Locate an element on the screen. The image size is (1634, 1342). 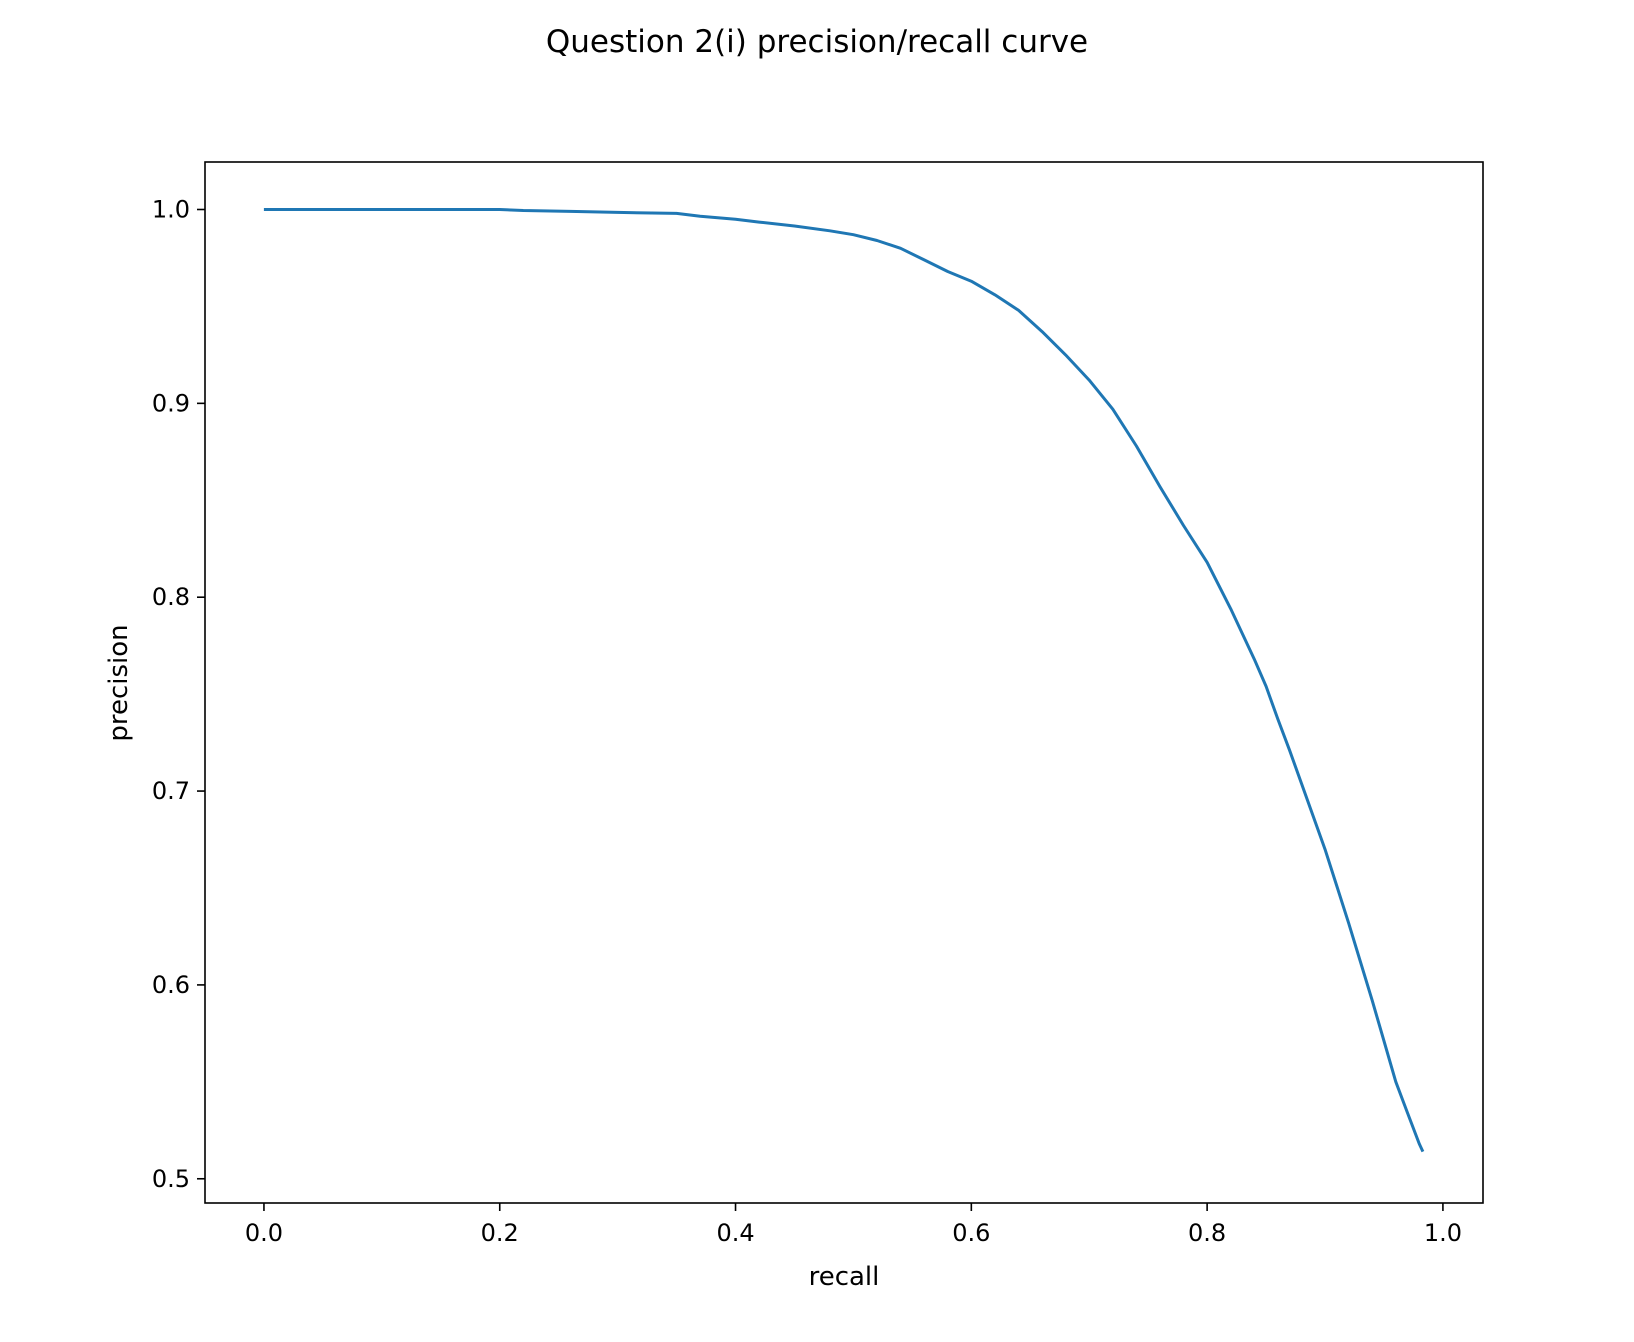
x-tick-label: 0.4 is located at coordinates (735, 1233).